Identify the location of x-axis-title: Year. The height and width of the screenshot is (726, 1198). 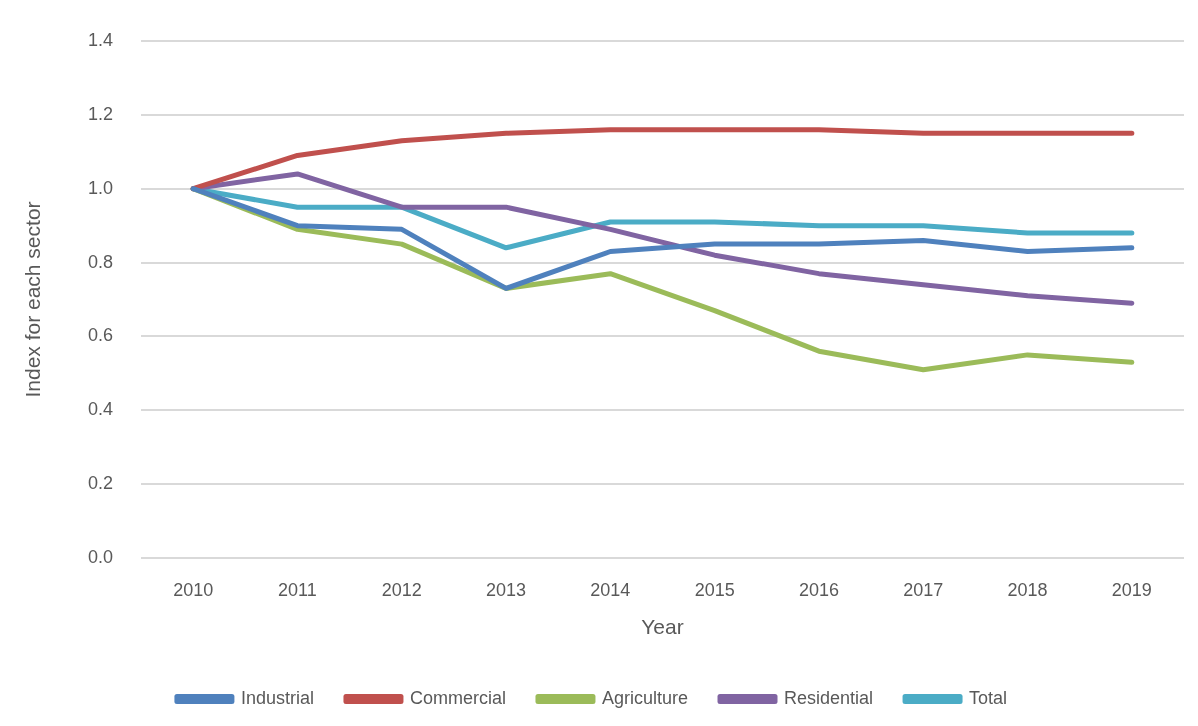
(662, 627).